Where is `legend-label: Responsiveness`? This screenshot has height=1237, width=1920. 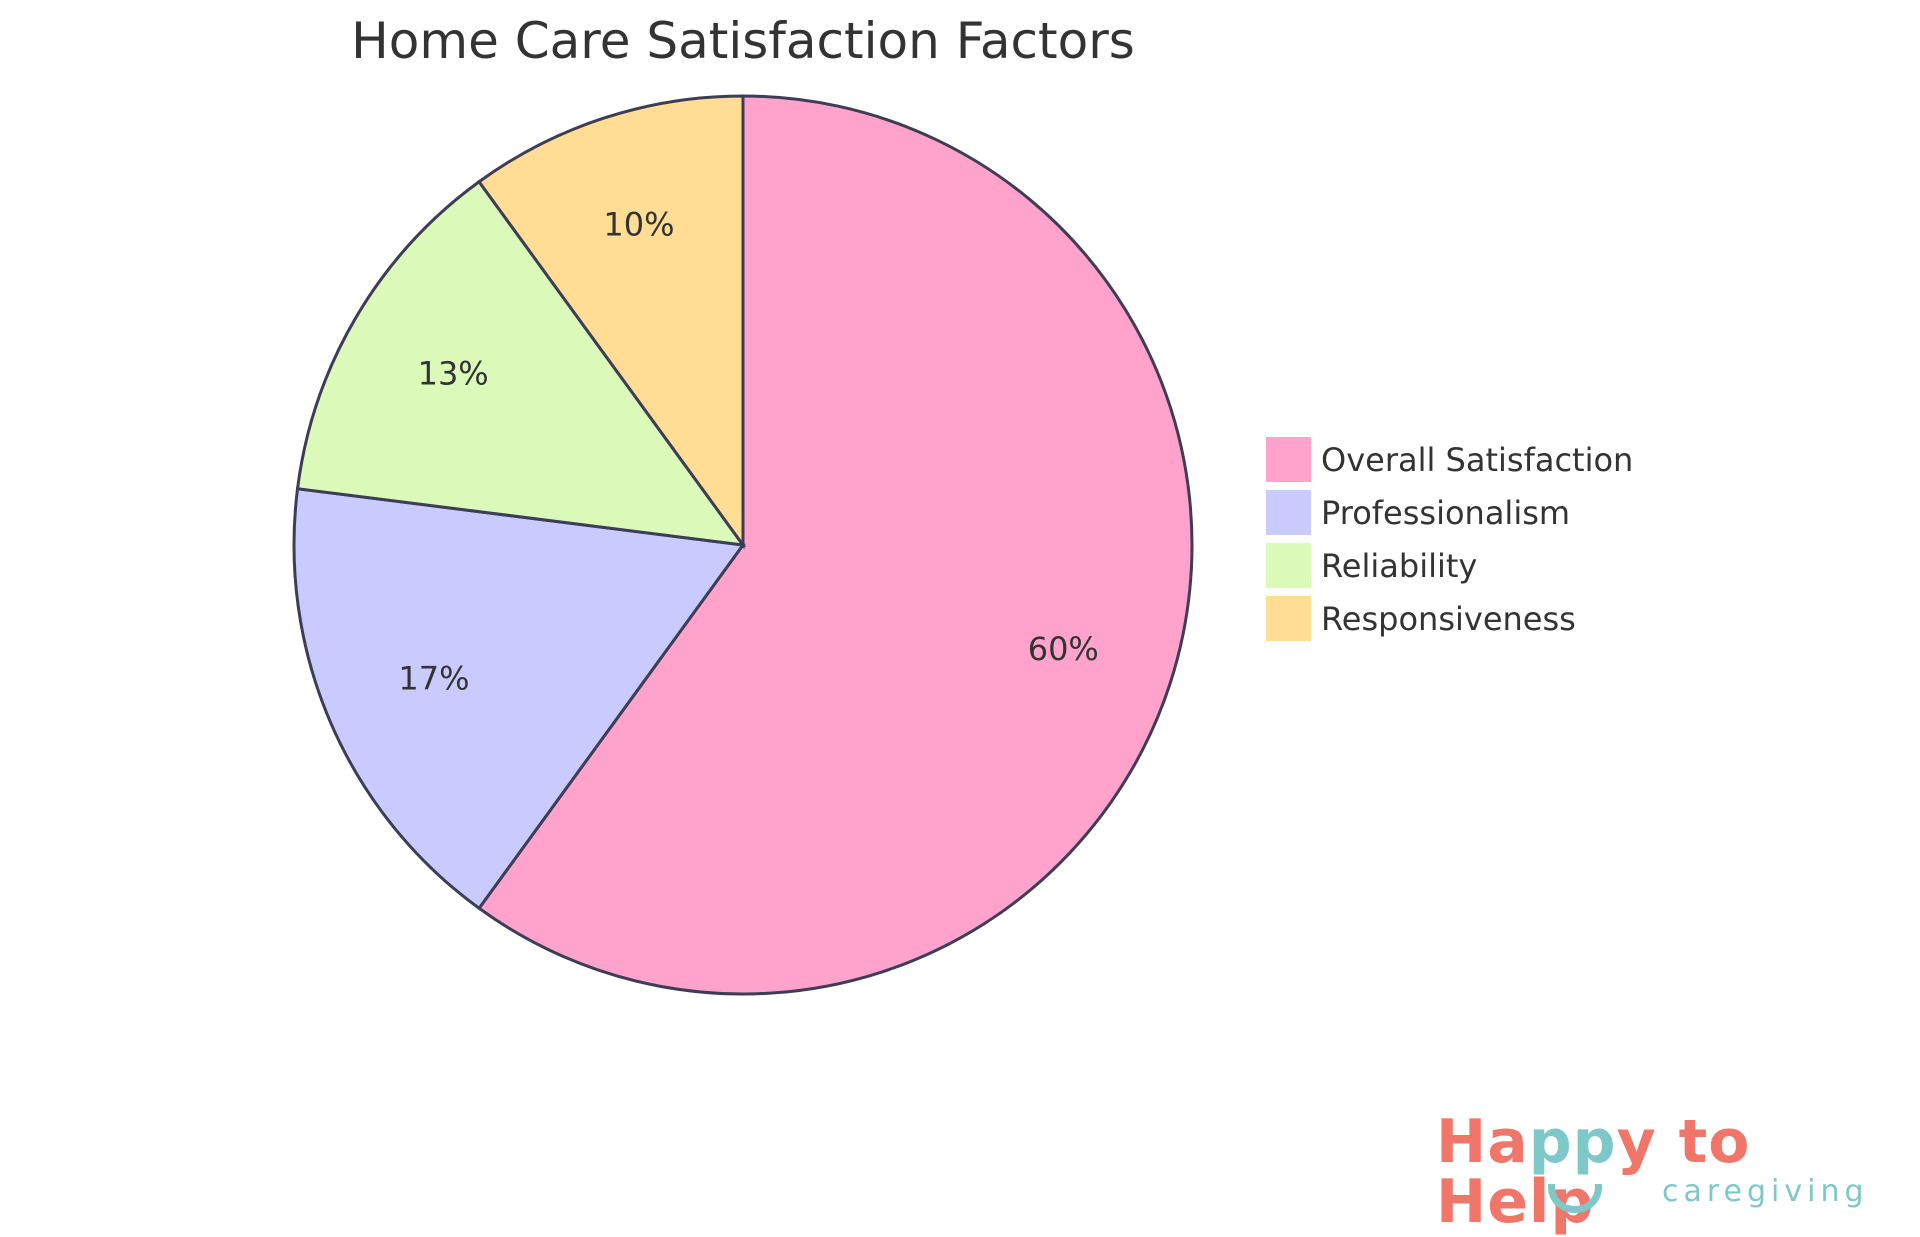 legend-label: Responsiveness is located at coordinates (1448, 619).